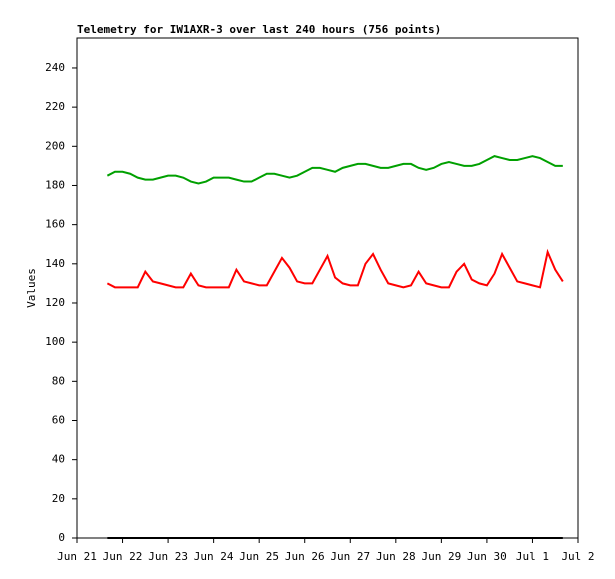 Image resolution: width=615 pixels, height=579 pixels. Describe the element at coordinates (123, 556) in the screenshot. I see `x-tick-label: Jun 22` at that location.